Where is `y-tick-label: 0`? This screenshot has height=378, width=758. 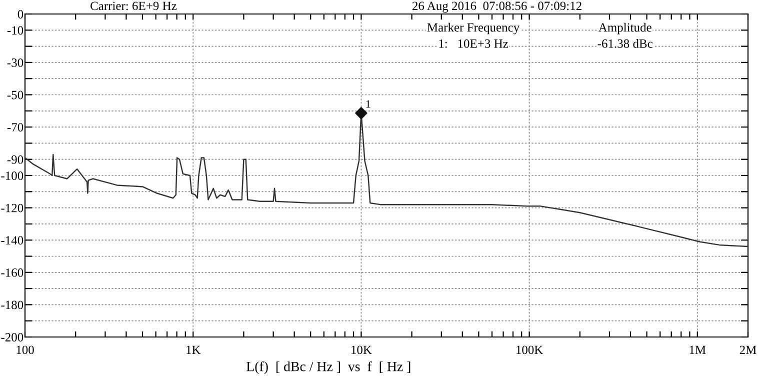 y-tick-label: 0 is located at coordinates (21, 14).